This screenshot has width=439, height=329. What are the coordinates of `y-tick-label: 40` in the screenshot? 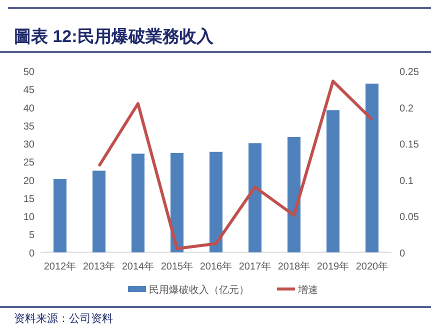 It's located at (29, 108).